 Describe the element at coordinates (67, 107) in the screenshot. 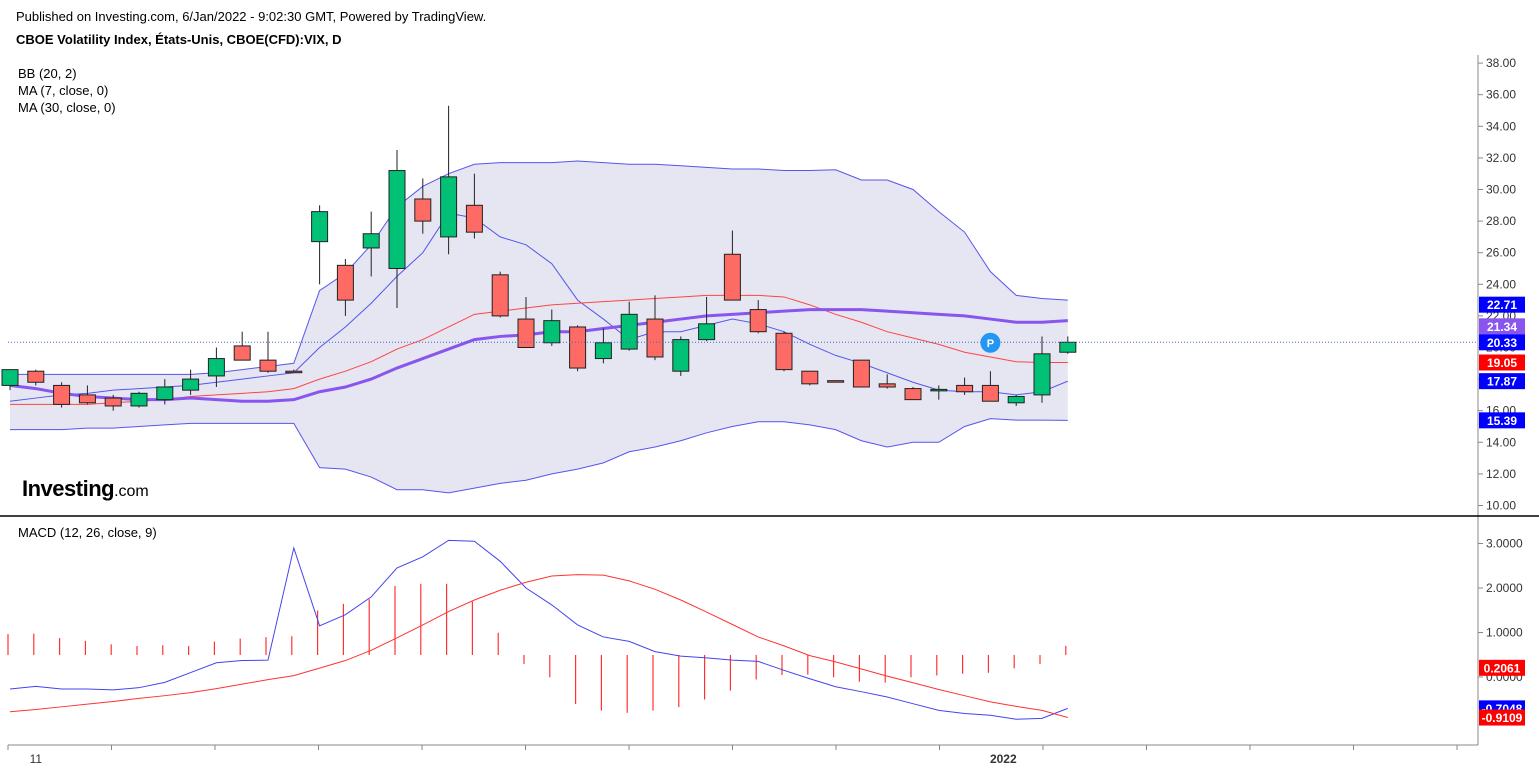

I see `ma30-legend: MA (30, close, 0)` at that location.